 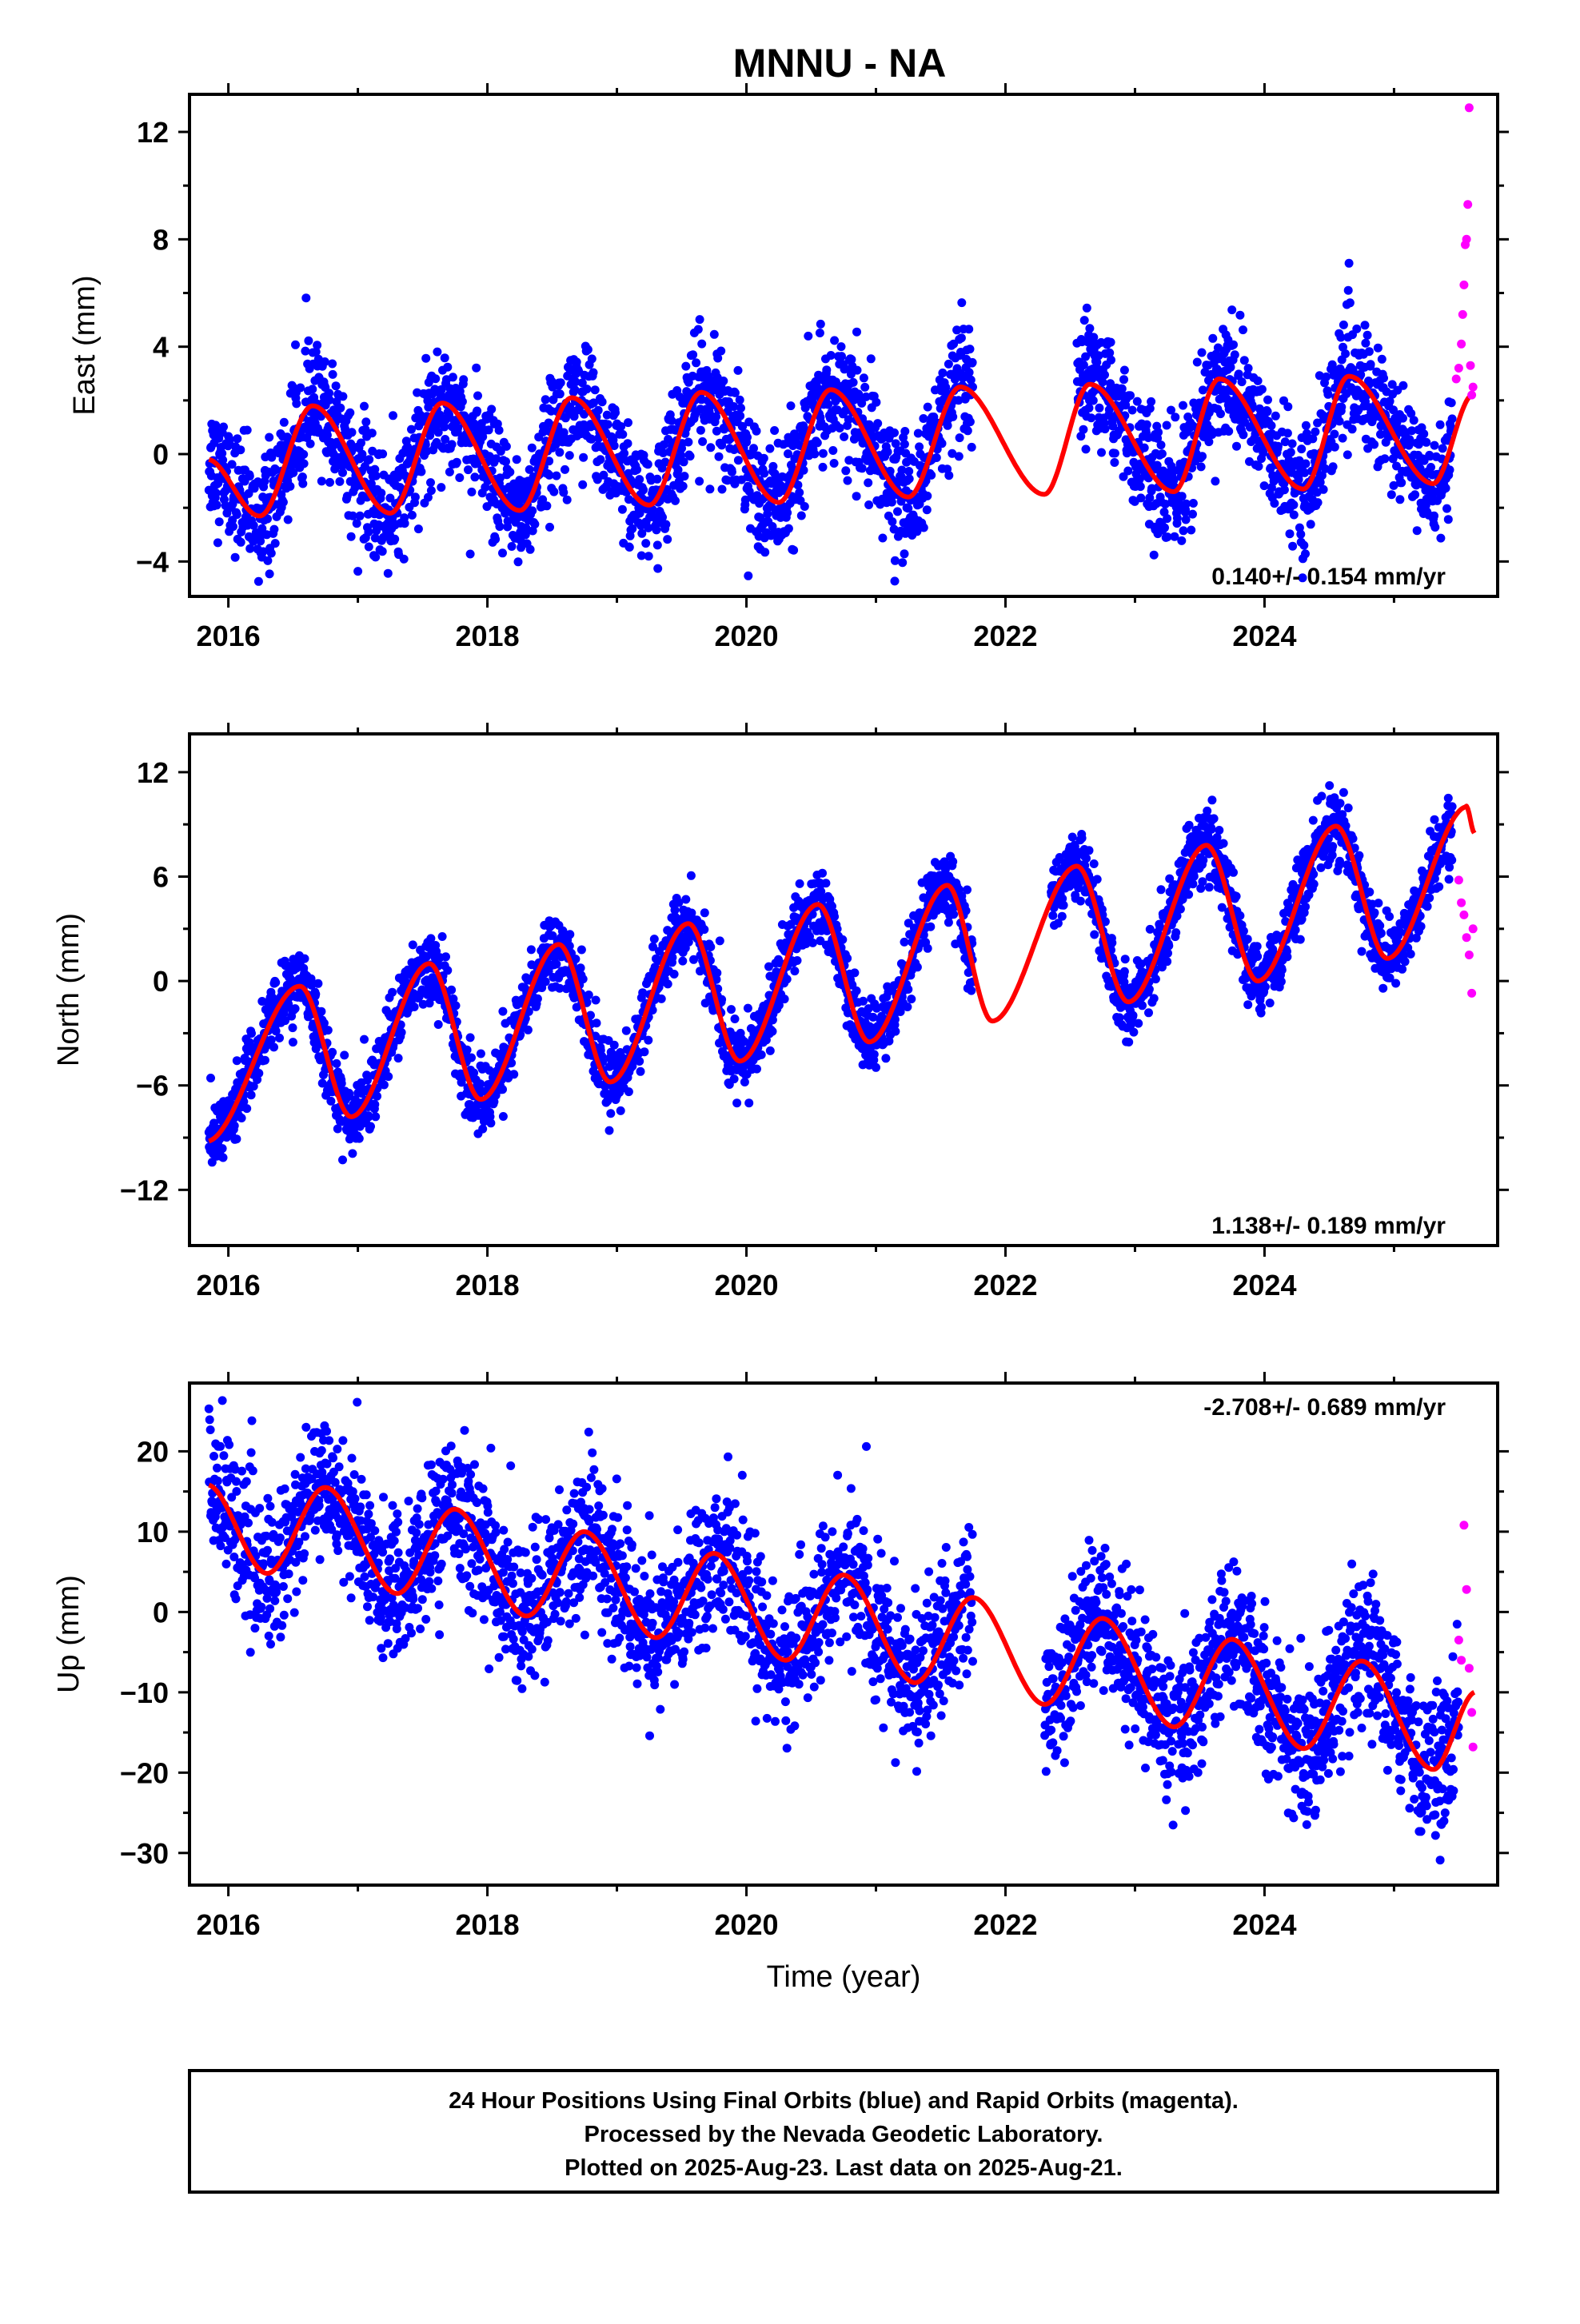 What do you see at coordinates (1005, 636) in the screenshot?
I see `east-x-tick-label: 2022` at bounding box center [1005, 636].